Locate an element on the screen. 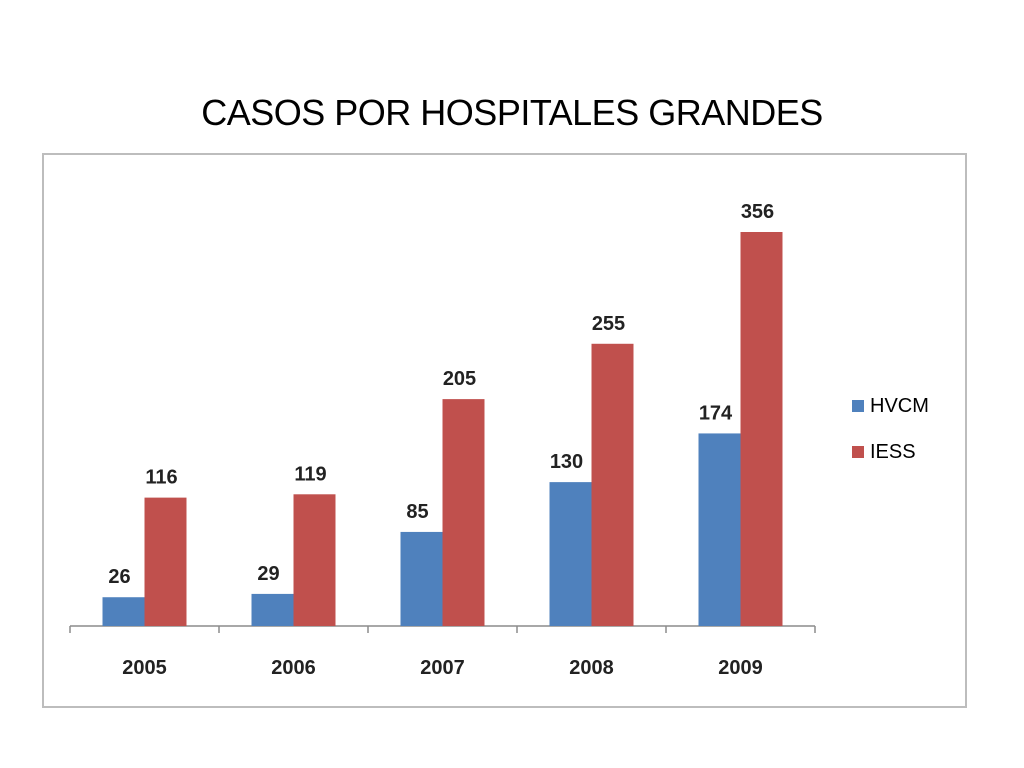  chart-legend: HVCM IESS is located at coordinates (890, 440).